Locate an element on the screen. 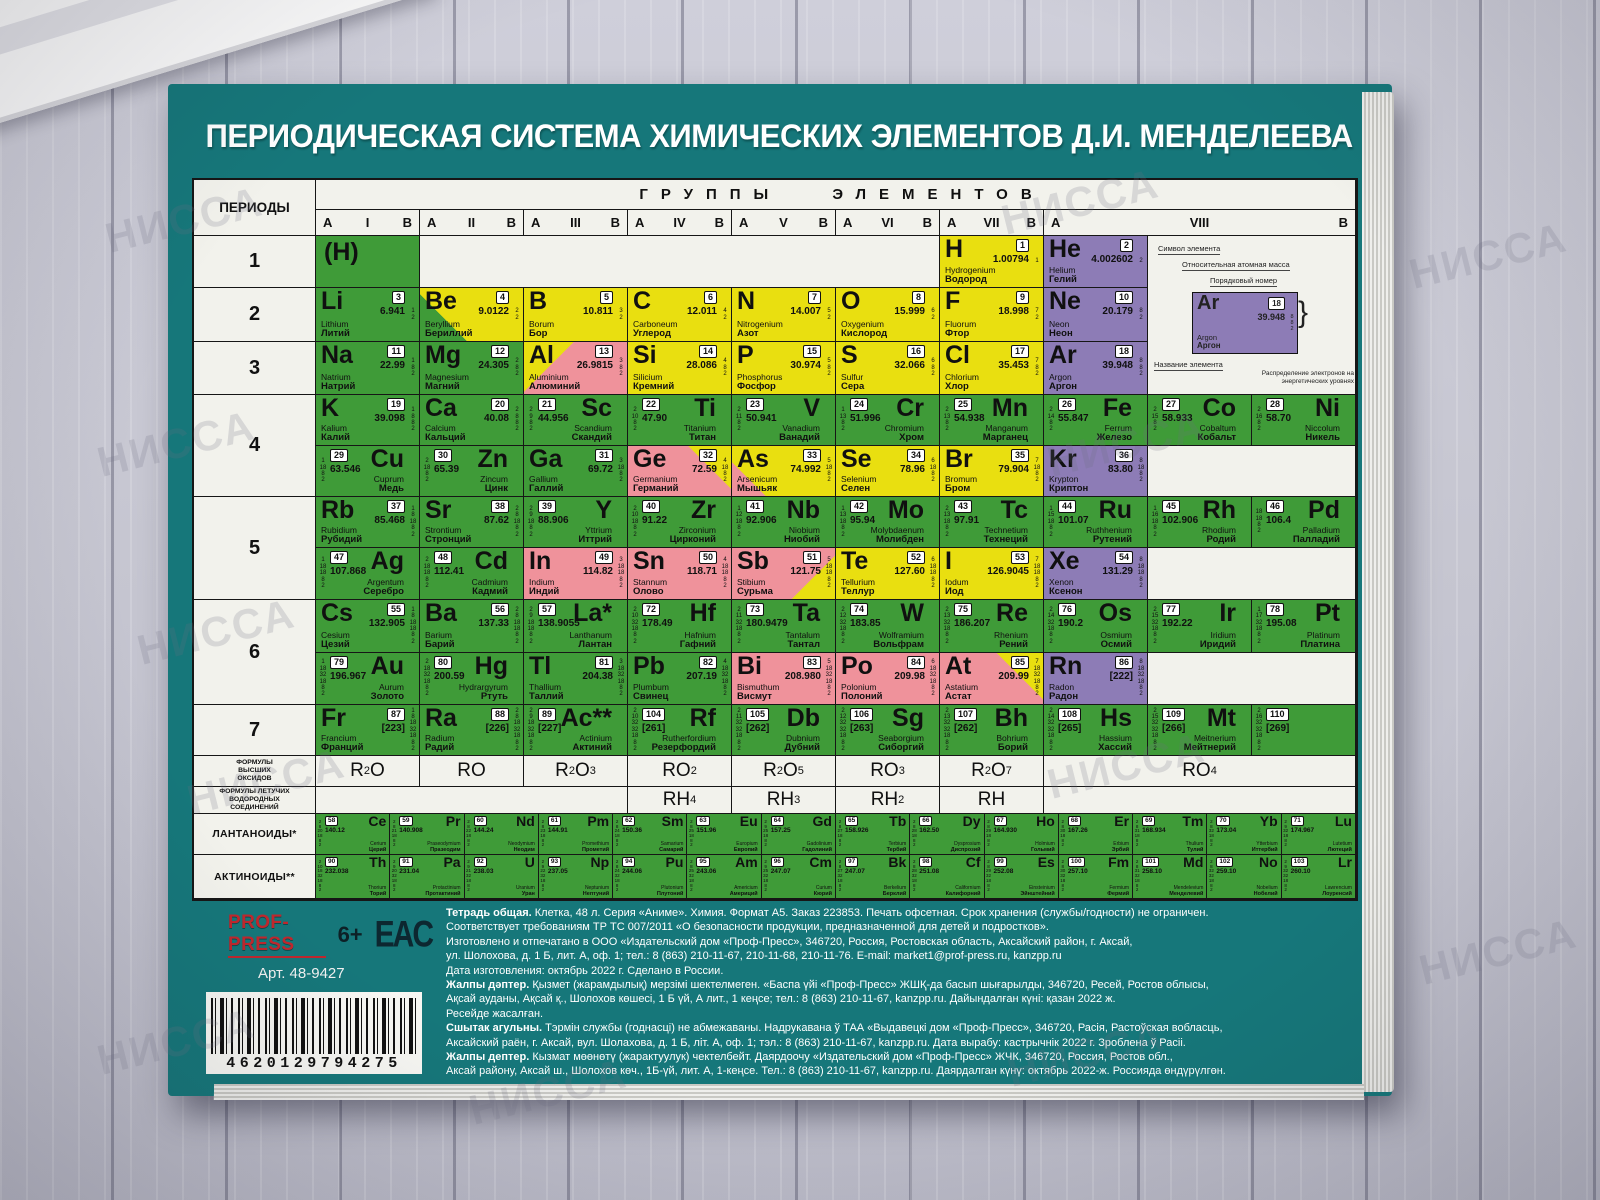 The image size is (1600, 1200). atomic-number: 30 is located at coordinates (443, 455).